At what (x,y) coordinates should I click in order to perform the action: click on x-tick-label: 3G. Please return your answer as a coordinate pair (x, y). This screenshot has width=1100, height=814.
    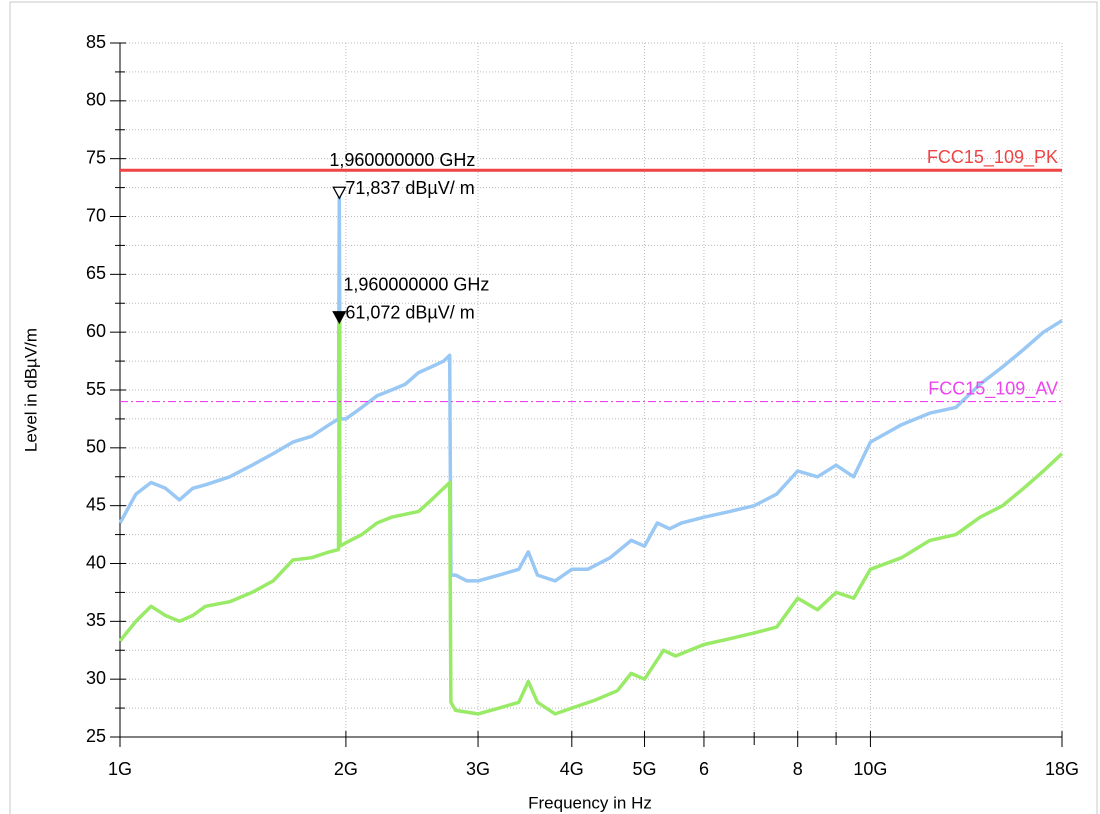
    Looking at the image, I should click on (478, 769).